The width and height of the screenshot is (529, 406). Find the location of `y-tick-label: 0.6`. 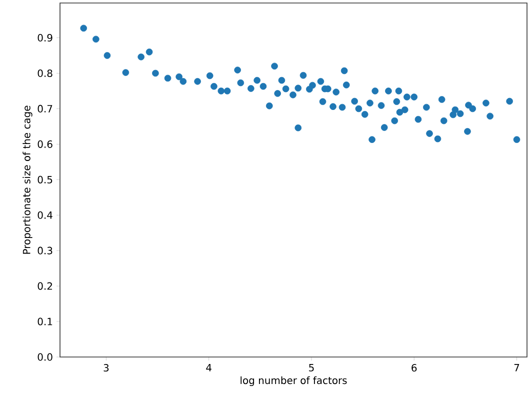

y-tick-label: 0.6 is located at coordinates (45, 144).